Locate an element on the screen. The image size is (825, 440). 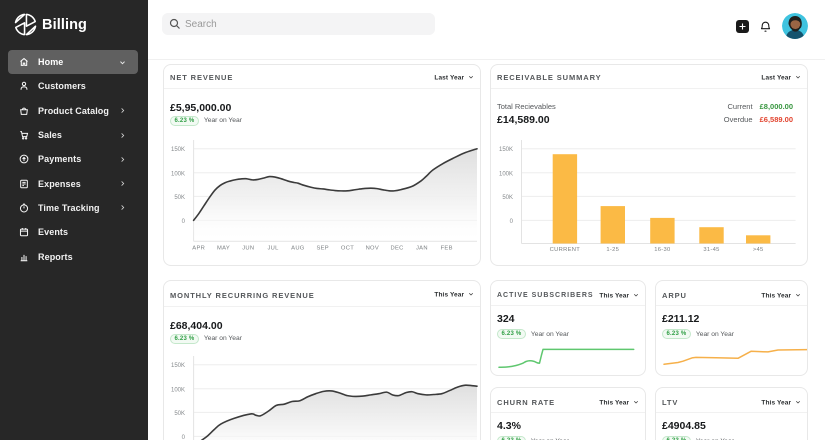
svg-text: CURRENT is located at coordinates (565, 250).